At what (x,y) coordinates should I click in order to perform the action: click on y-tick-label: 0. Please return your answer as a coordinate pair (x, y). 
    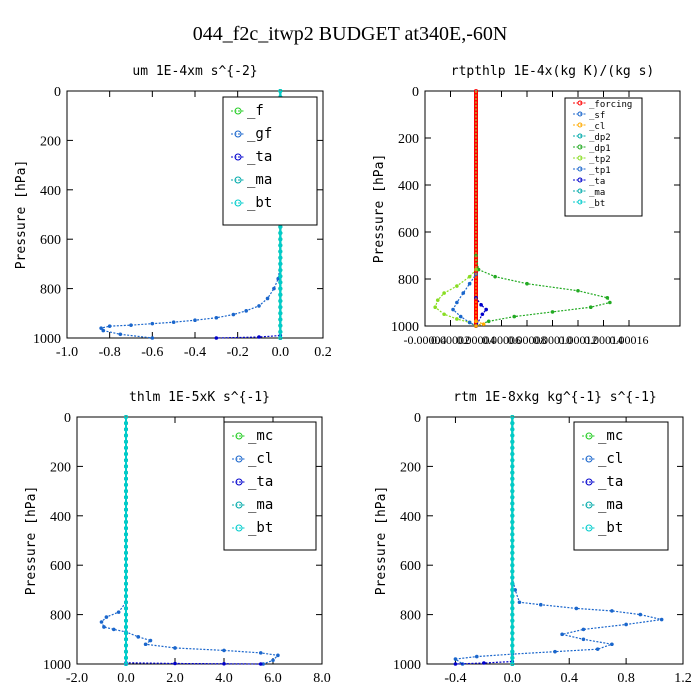
    Looking at the image, I should click on (417, 418).